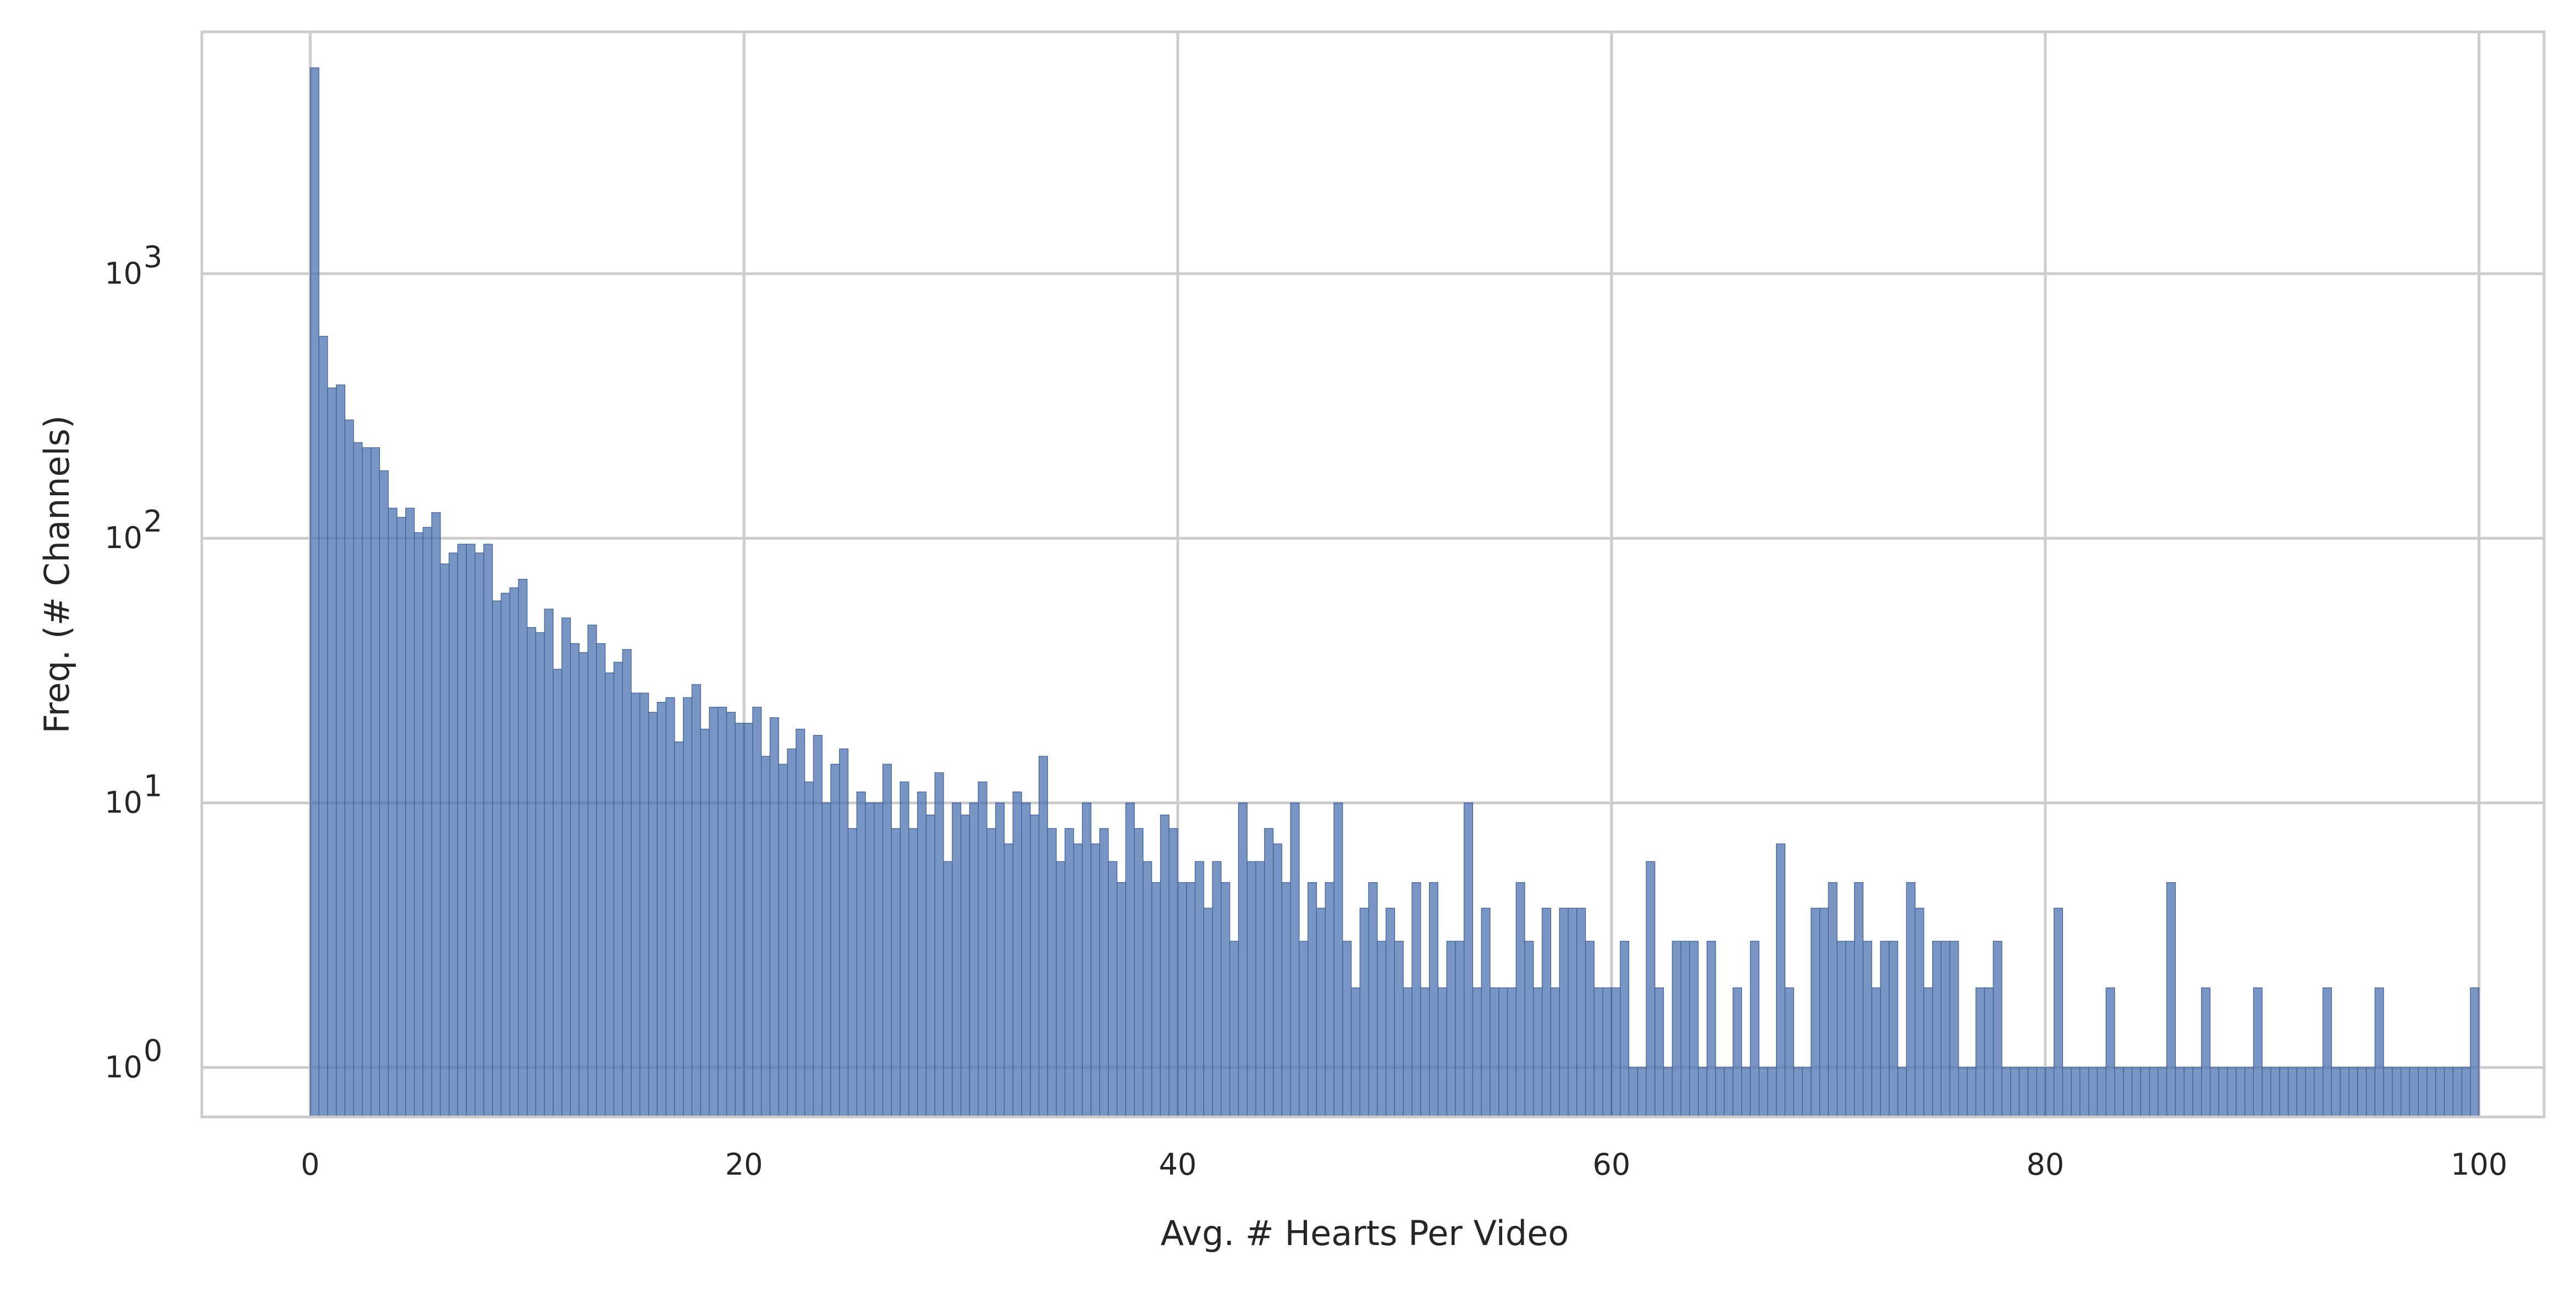 The image size is (2576, 1289). I want to click on y-axis-label: Freq. (# Channels), so click(57, 574).